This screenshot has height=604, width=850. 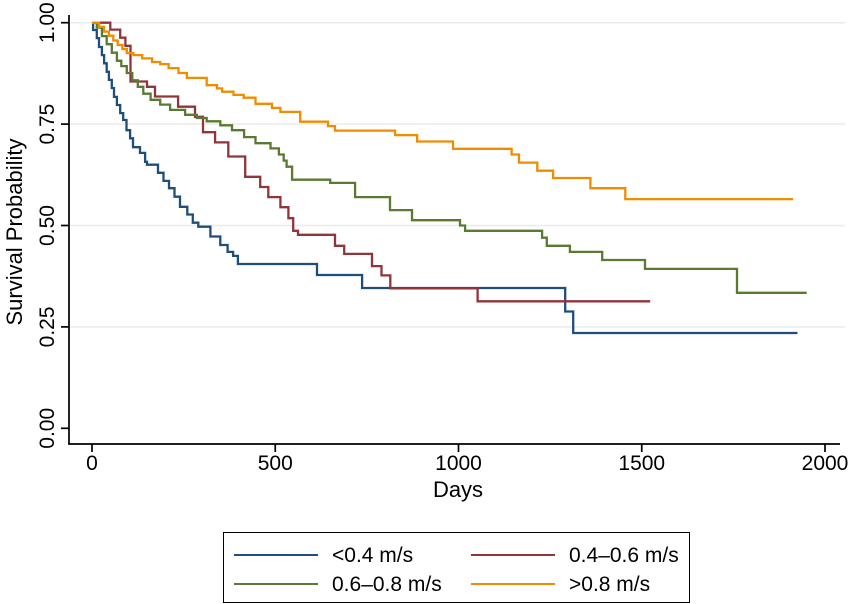 I want to click on legend-item-04-06: 0.4–0.6 m/s, so click(x=580, y=555).